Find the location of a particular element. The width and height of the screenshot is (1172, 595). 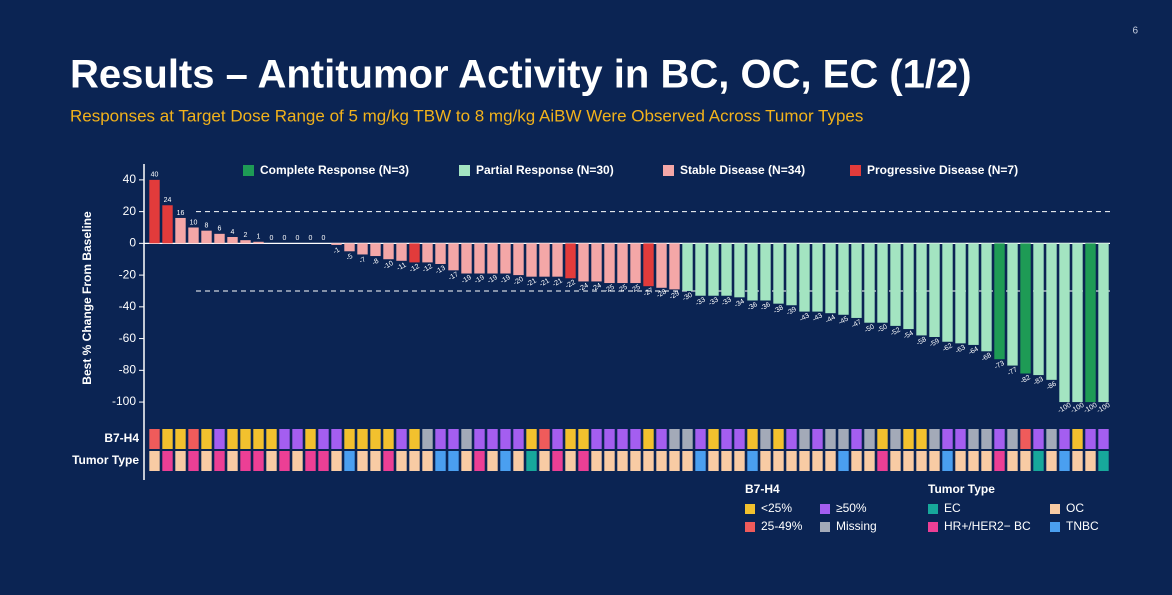

value-label: -11 is located at coordinates (402, 267).